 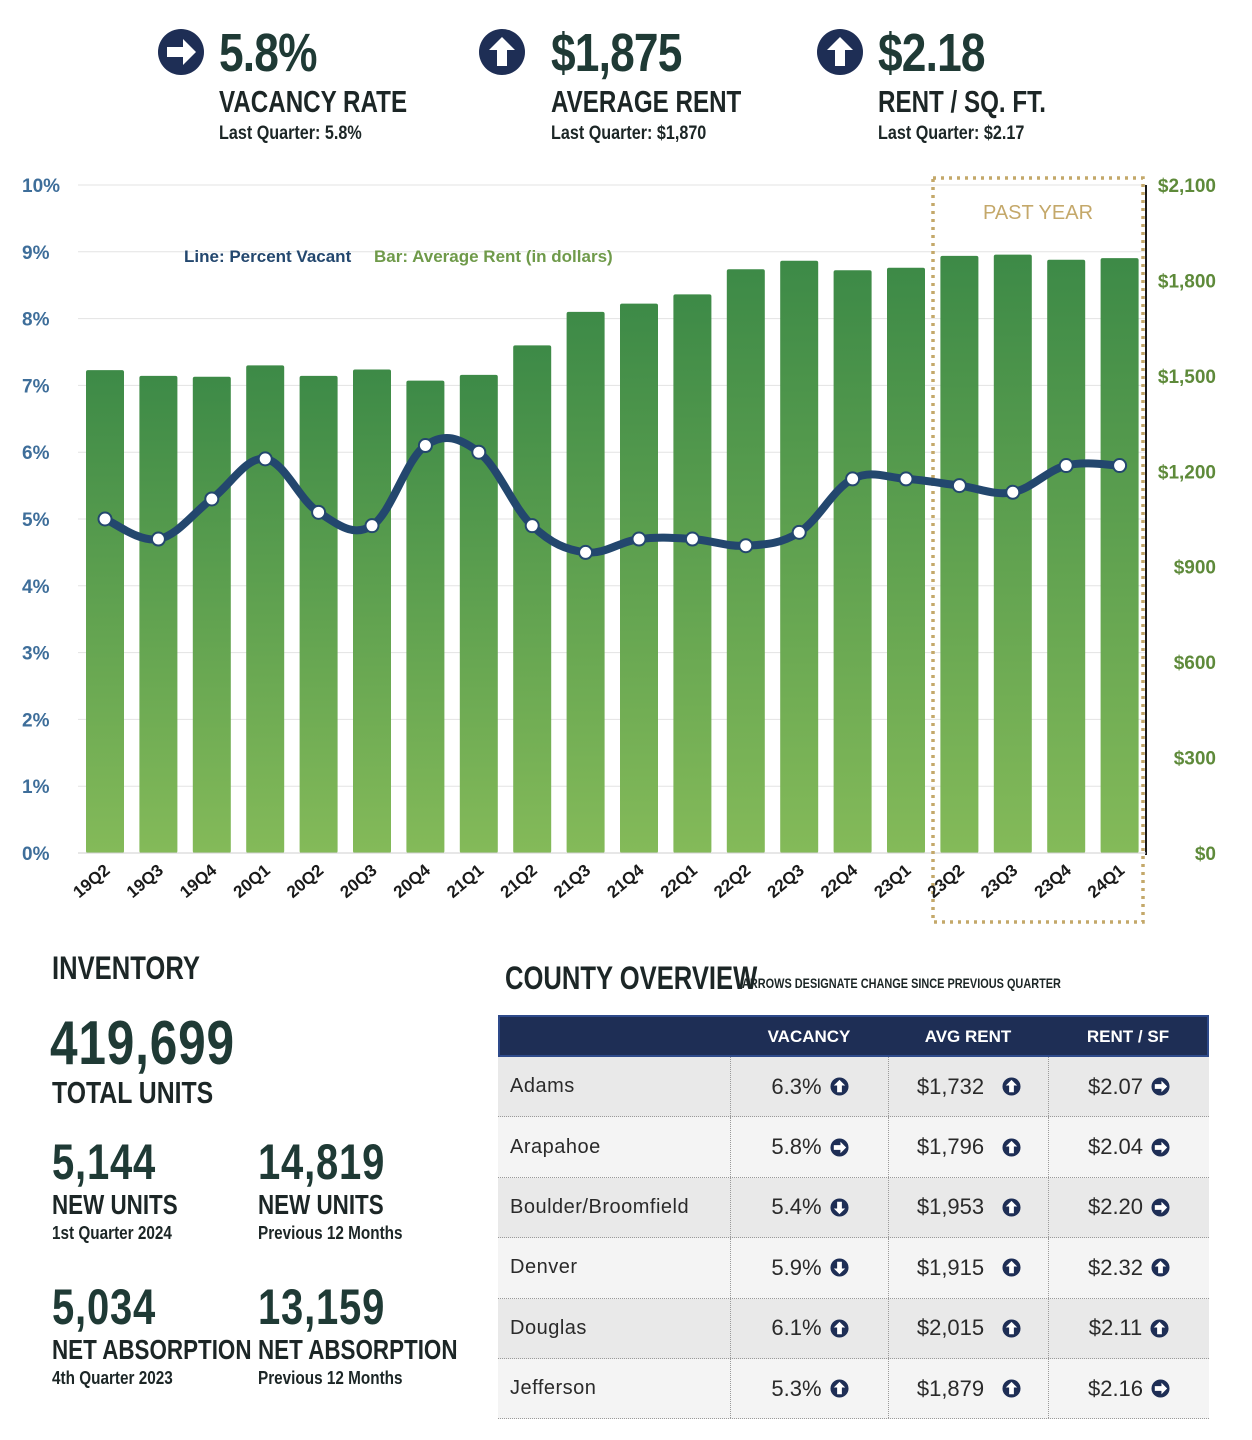 What do you see at coordinates (1115, 1328) in the screenshot?
I see `cell-text: $2.11` at bounding box center [1115, 1328].